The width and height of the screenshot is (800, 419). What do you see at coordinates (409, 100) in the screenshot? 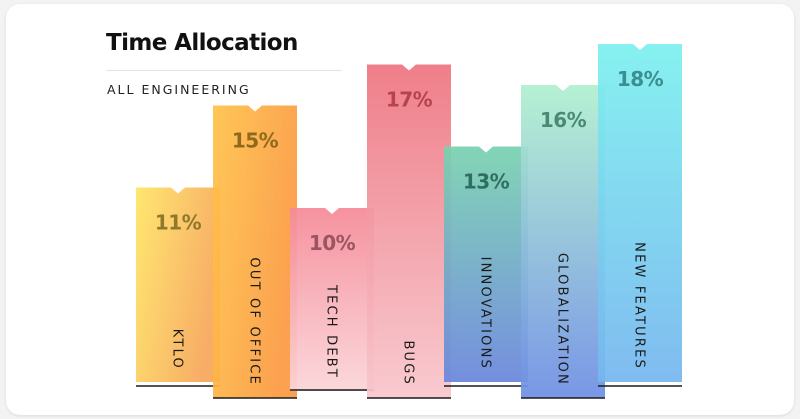
I see `value-label: 17%` at bounding box center [409, 100].